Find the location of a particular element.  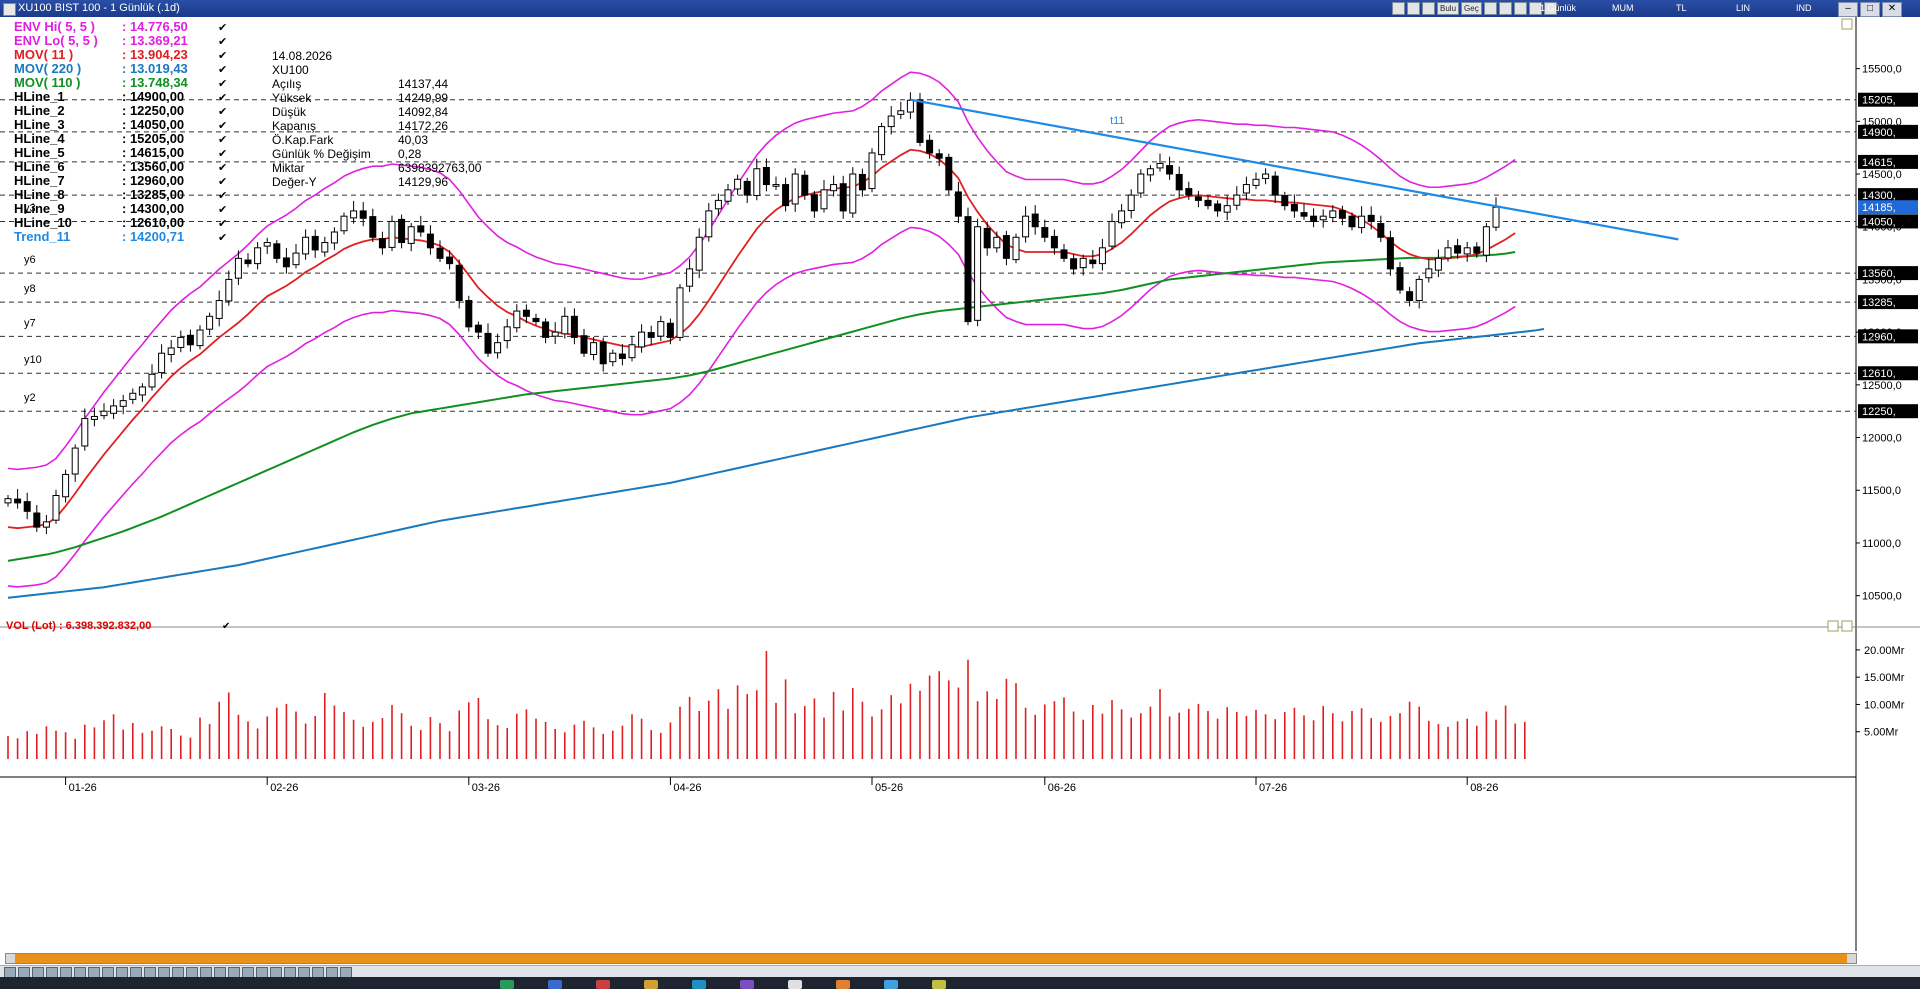

hline-price-tag is located at coordinates (1888, 411).